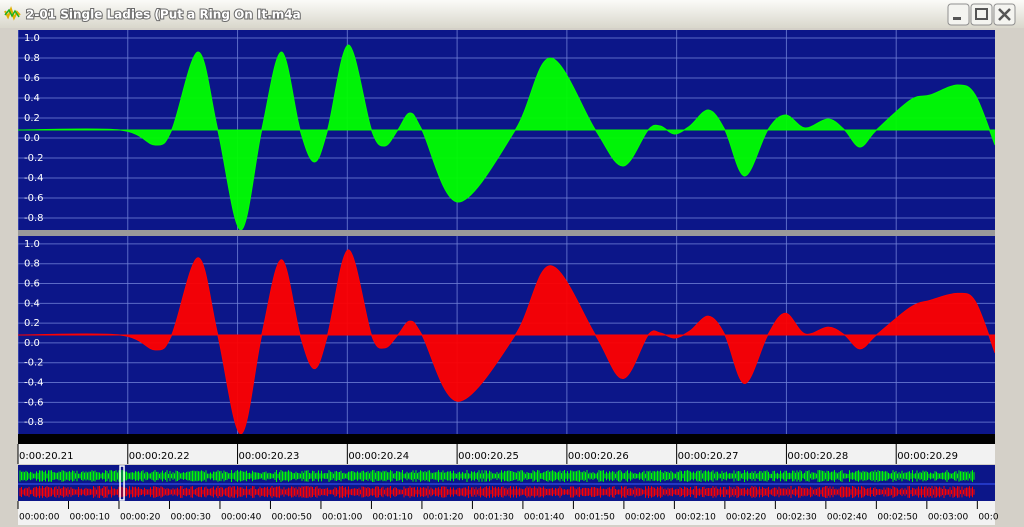 Image resolution: width=1024 pixels, height=527 pixels. I want to click on app-icon, so click(12, 13).